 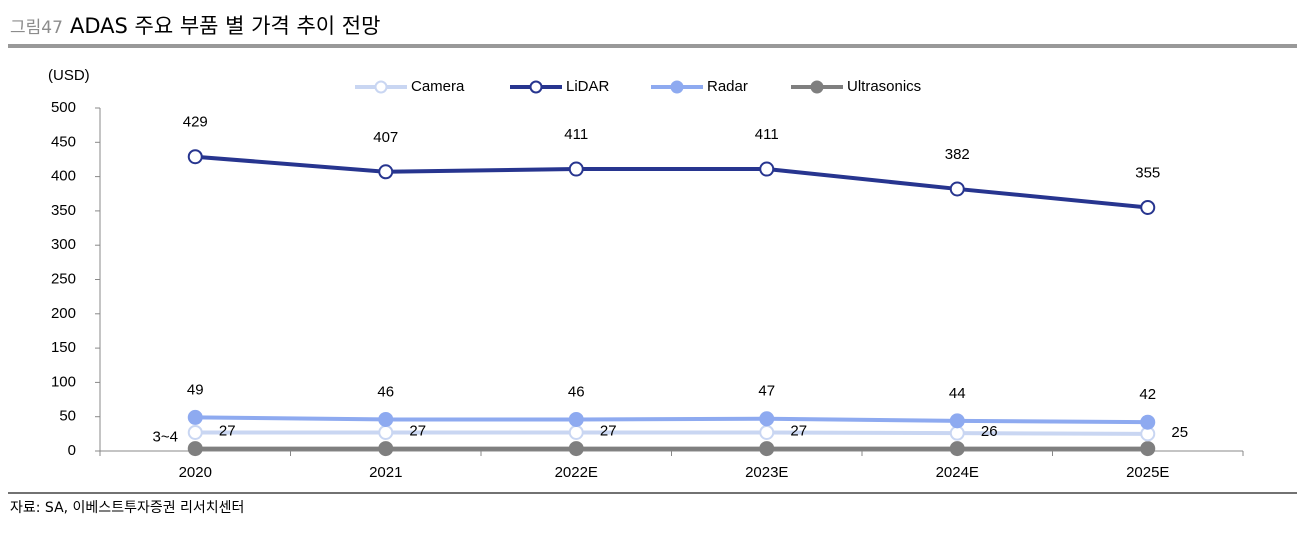 What do you see at coordinates (1147, 172) in the screenshot?
I see `data-label: 355` at bounding box center [1147, 172].